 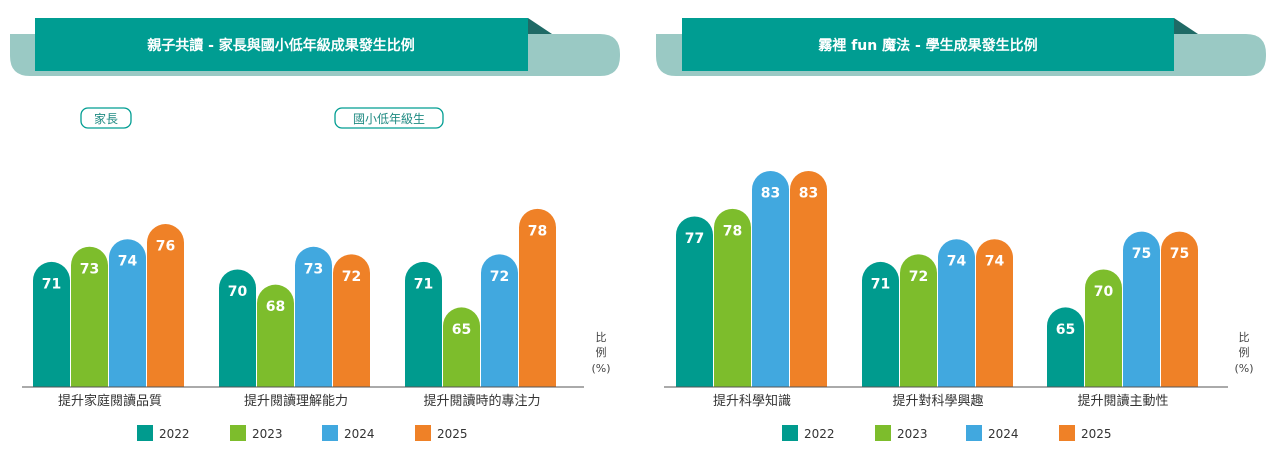 I want to click on chart-title: 親子共讀 - 家長與國小低年級成果發生比例, so click(x=281, y=45).